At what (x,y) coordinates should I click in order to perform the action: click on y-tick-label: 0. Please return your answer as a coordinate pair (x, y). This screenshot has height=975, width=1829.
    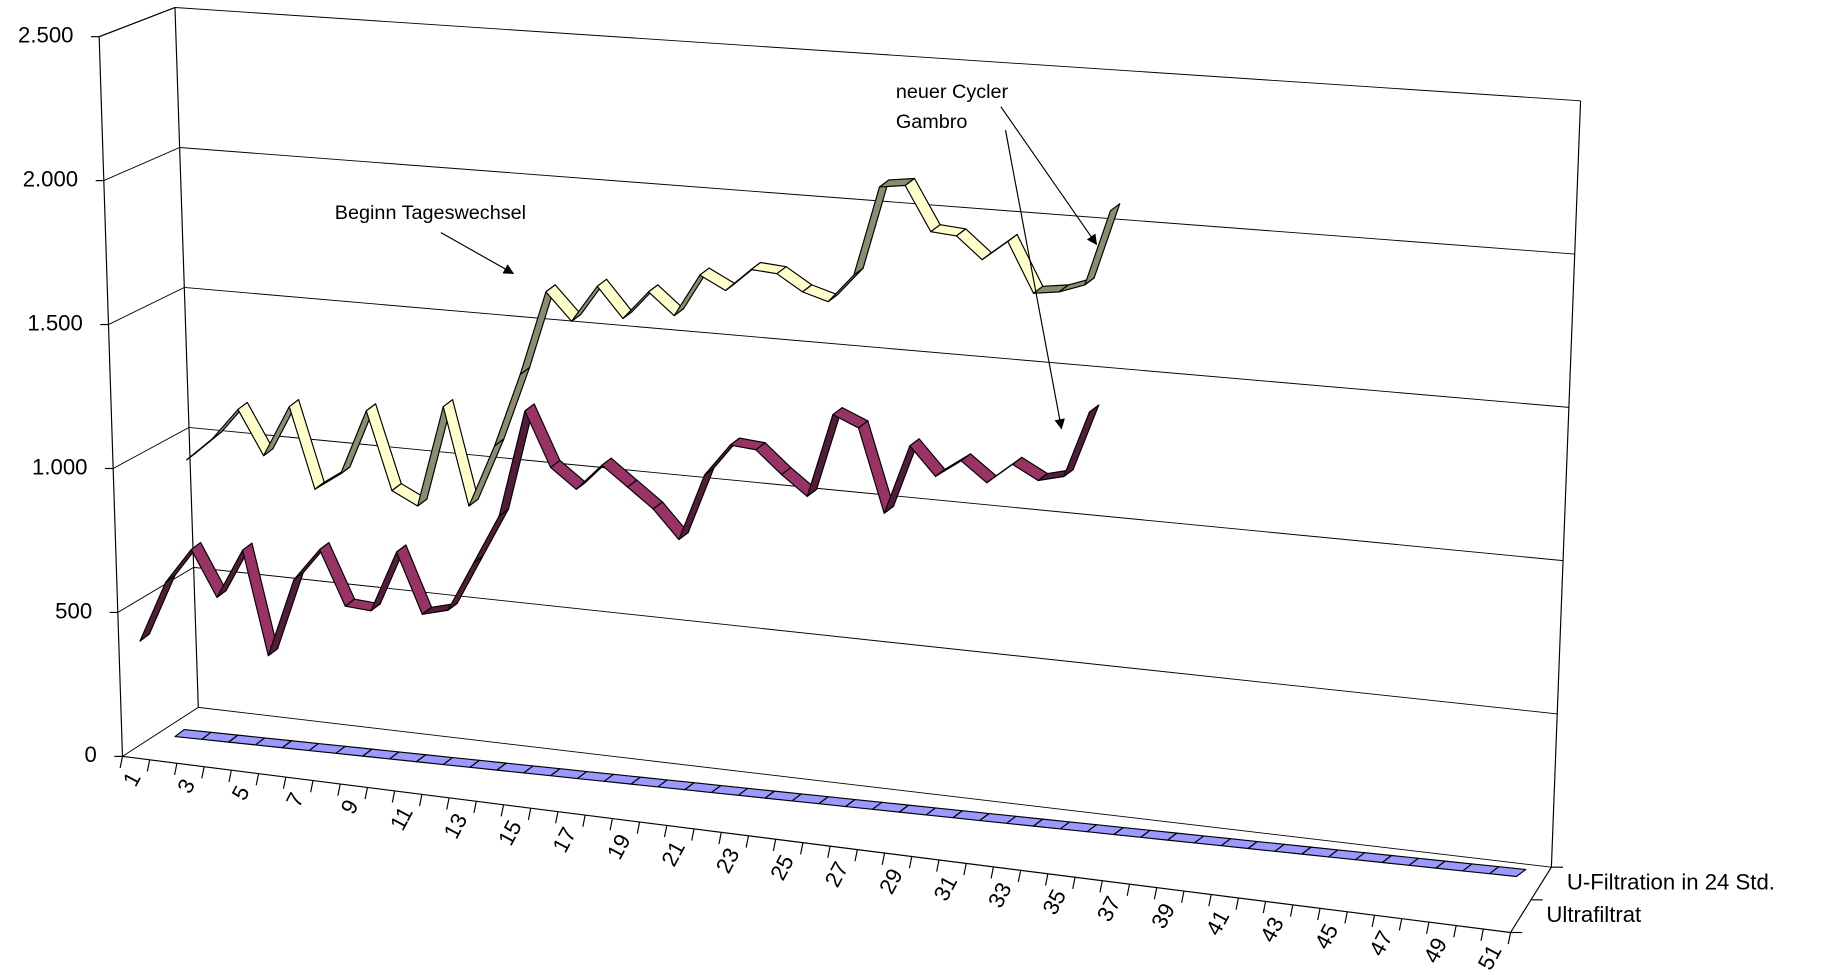
    Looking at the image, I should click on (90, 754).